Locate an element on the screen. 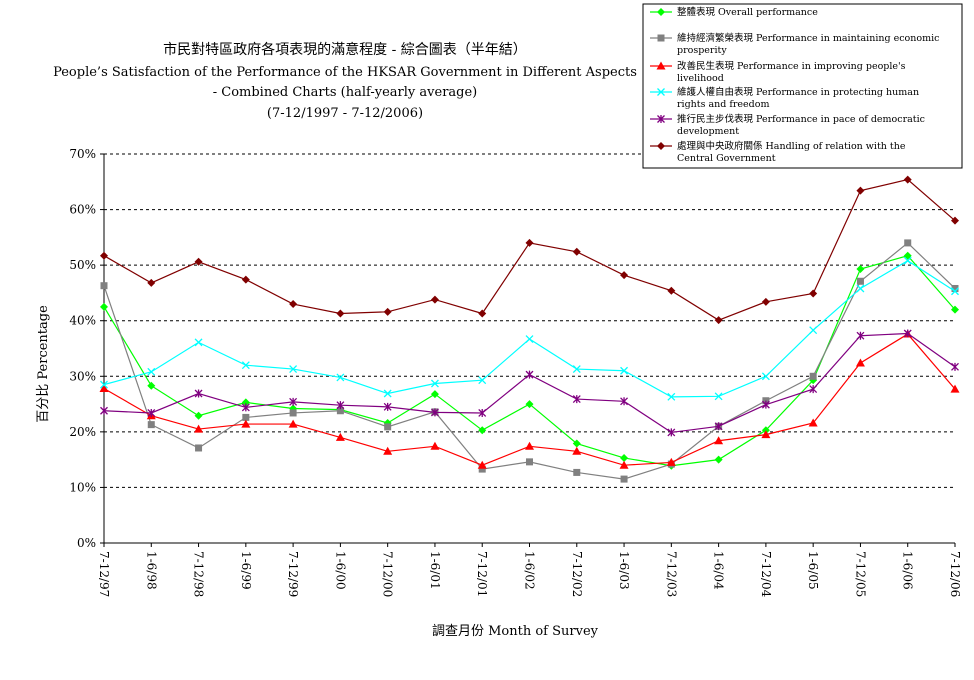 Image resolution: width=974 pixels, height=680 pixels. legend-box is located at coordinates (802, 86).